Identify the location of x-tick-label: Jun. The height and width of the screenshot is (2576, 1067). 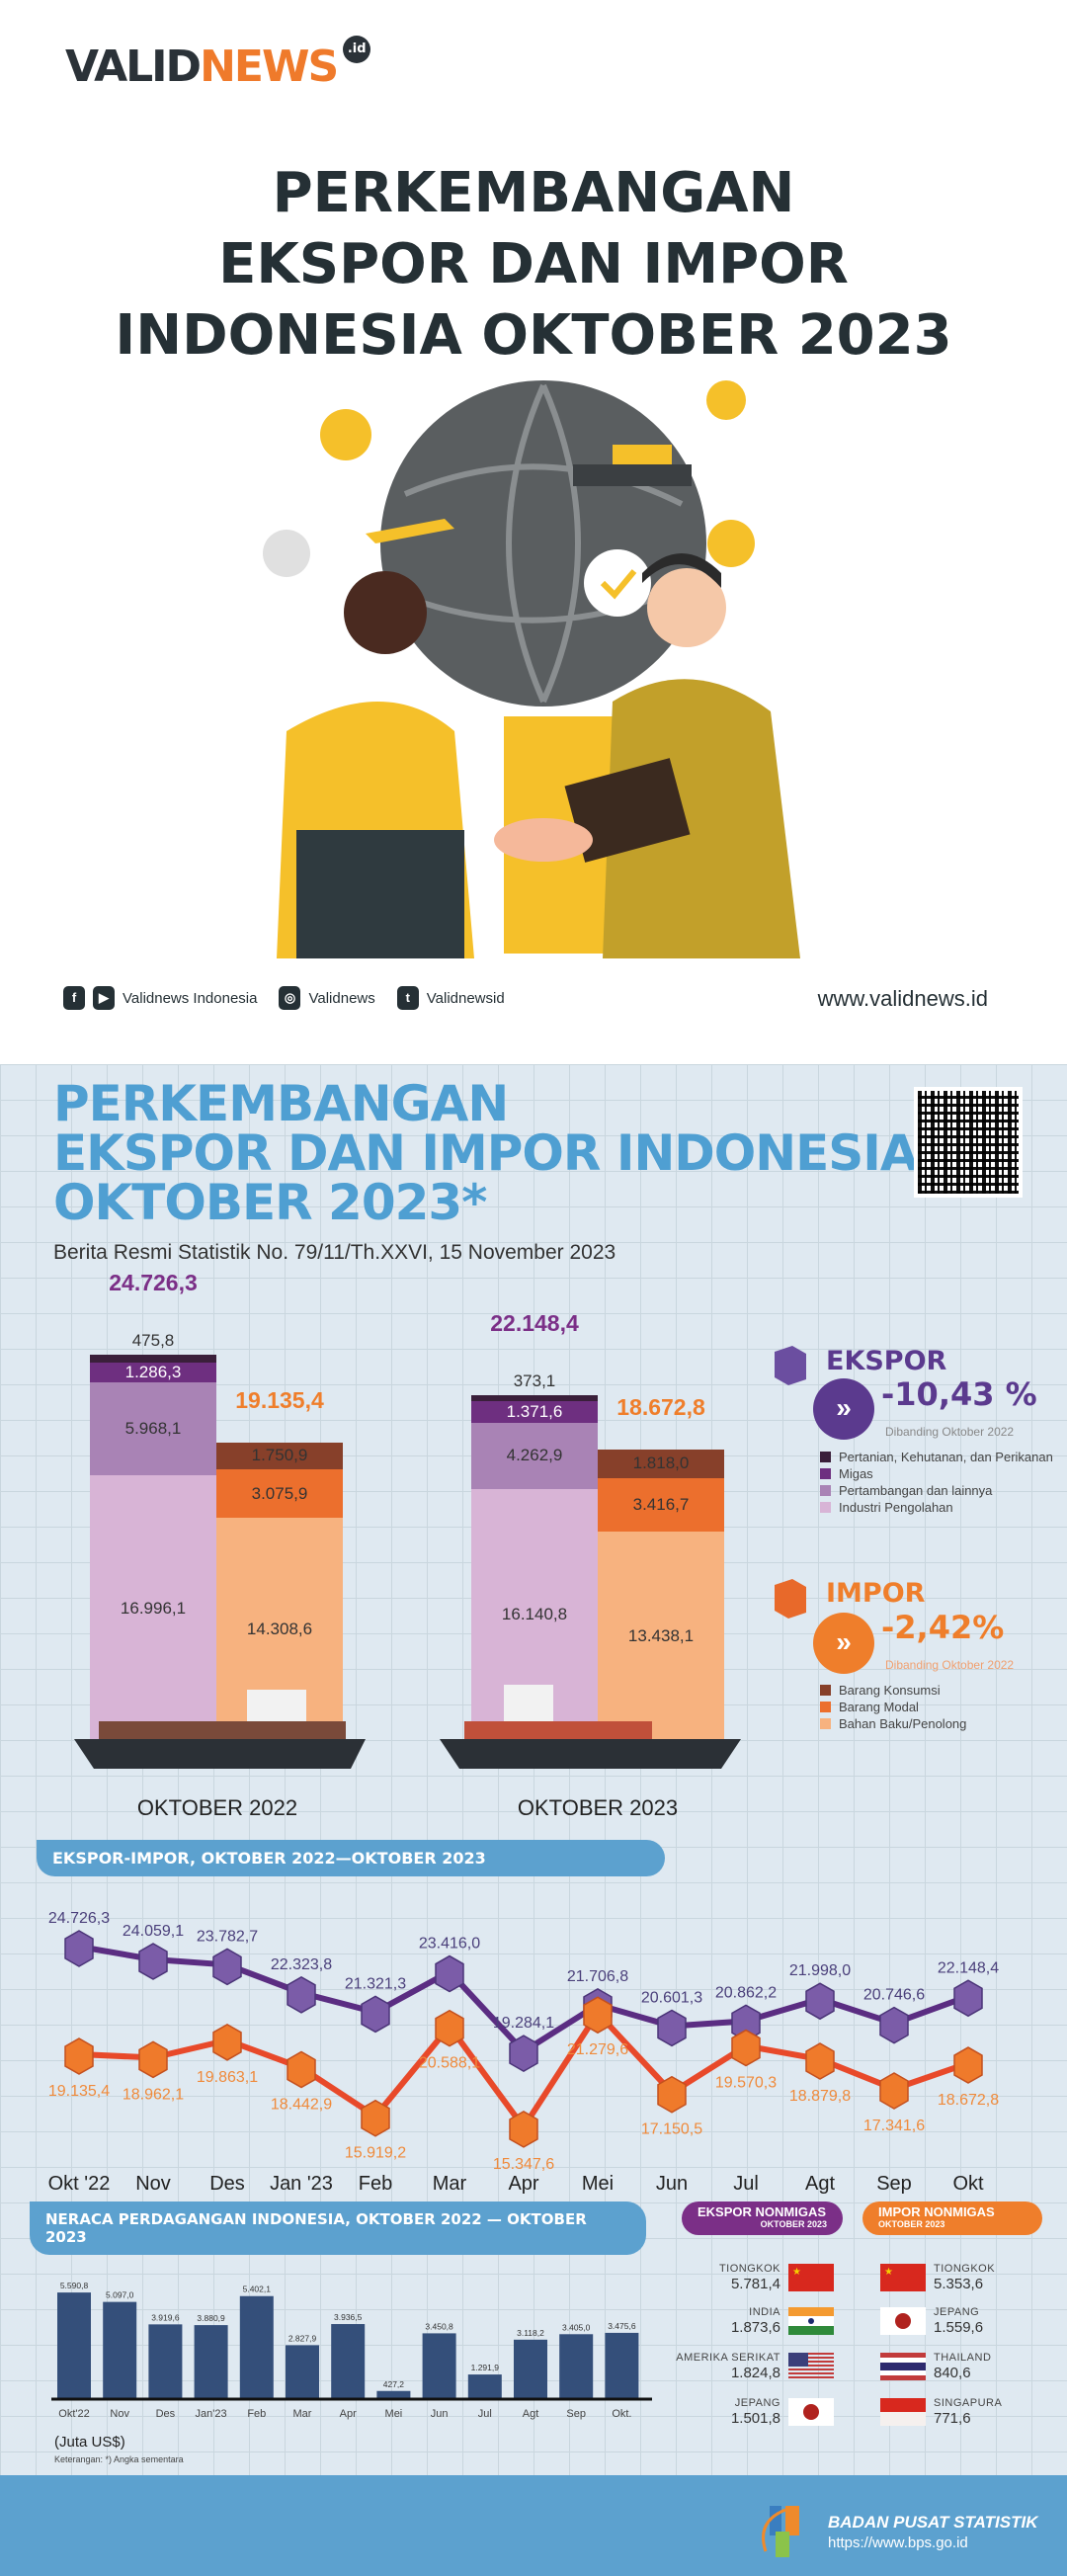
(440, 2414).